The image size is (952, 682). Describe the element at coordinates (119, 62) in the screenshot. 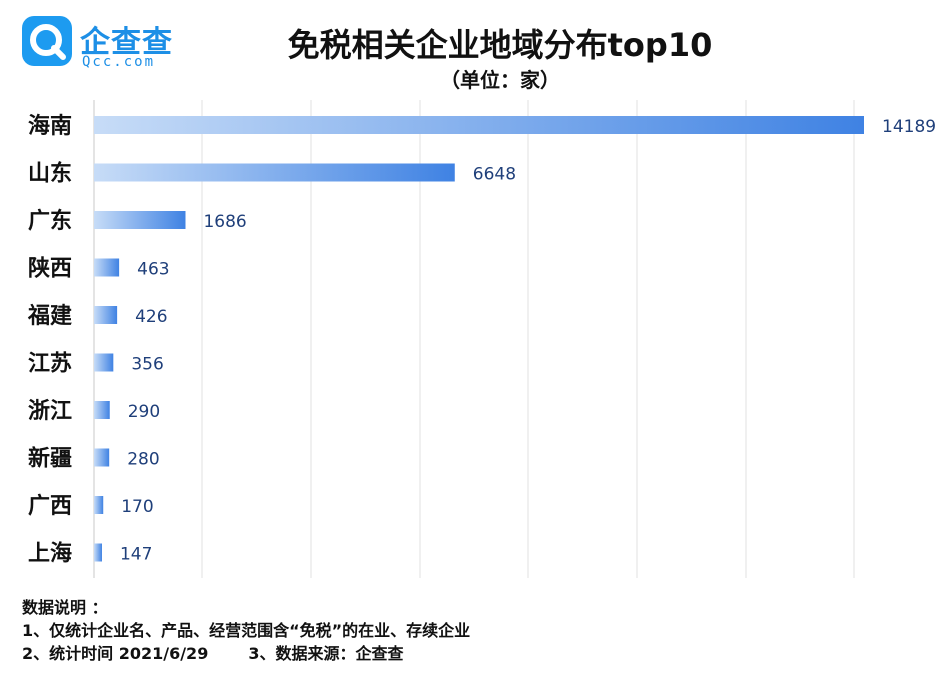

I see `brand-domain: Qcc.com` at that location.